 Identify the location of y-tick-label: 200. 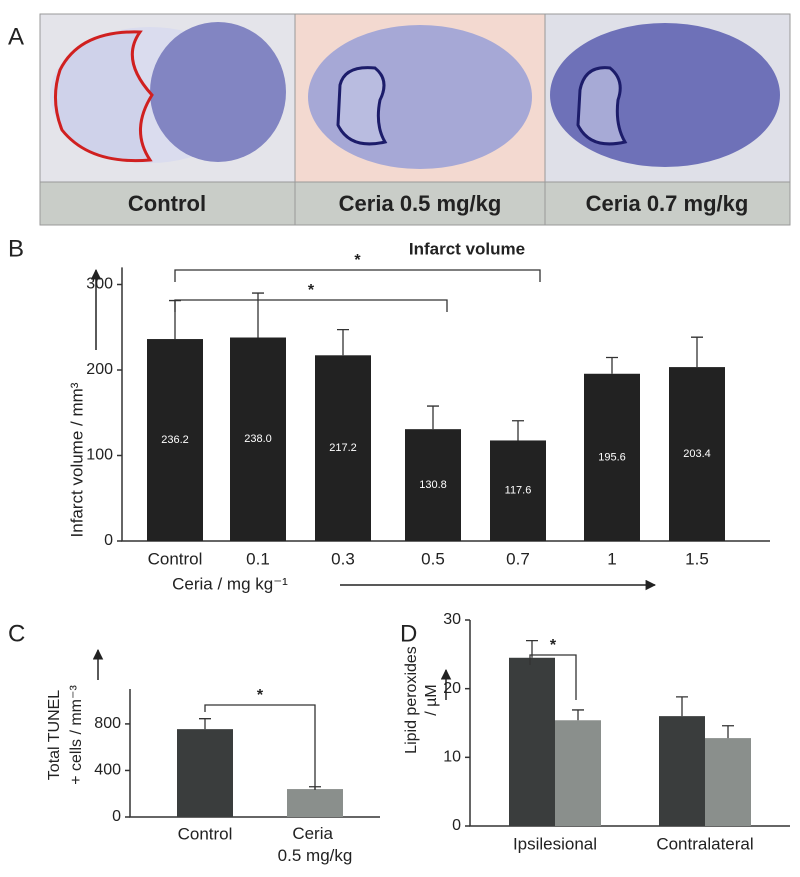
(99, 369).